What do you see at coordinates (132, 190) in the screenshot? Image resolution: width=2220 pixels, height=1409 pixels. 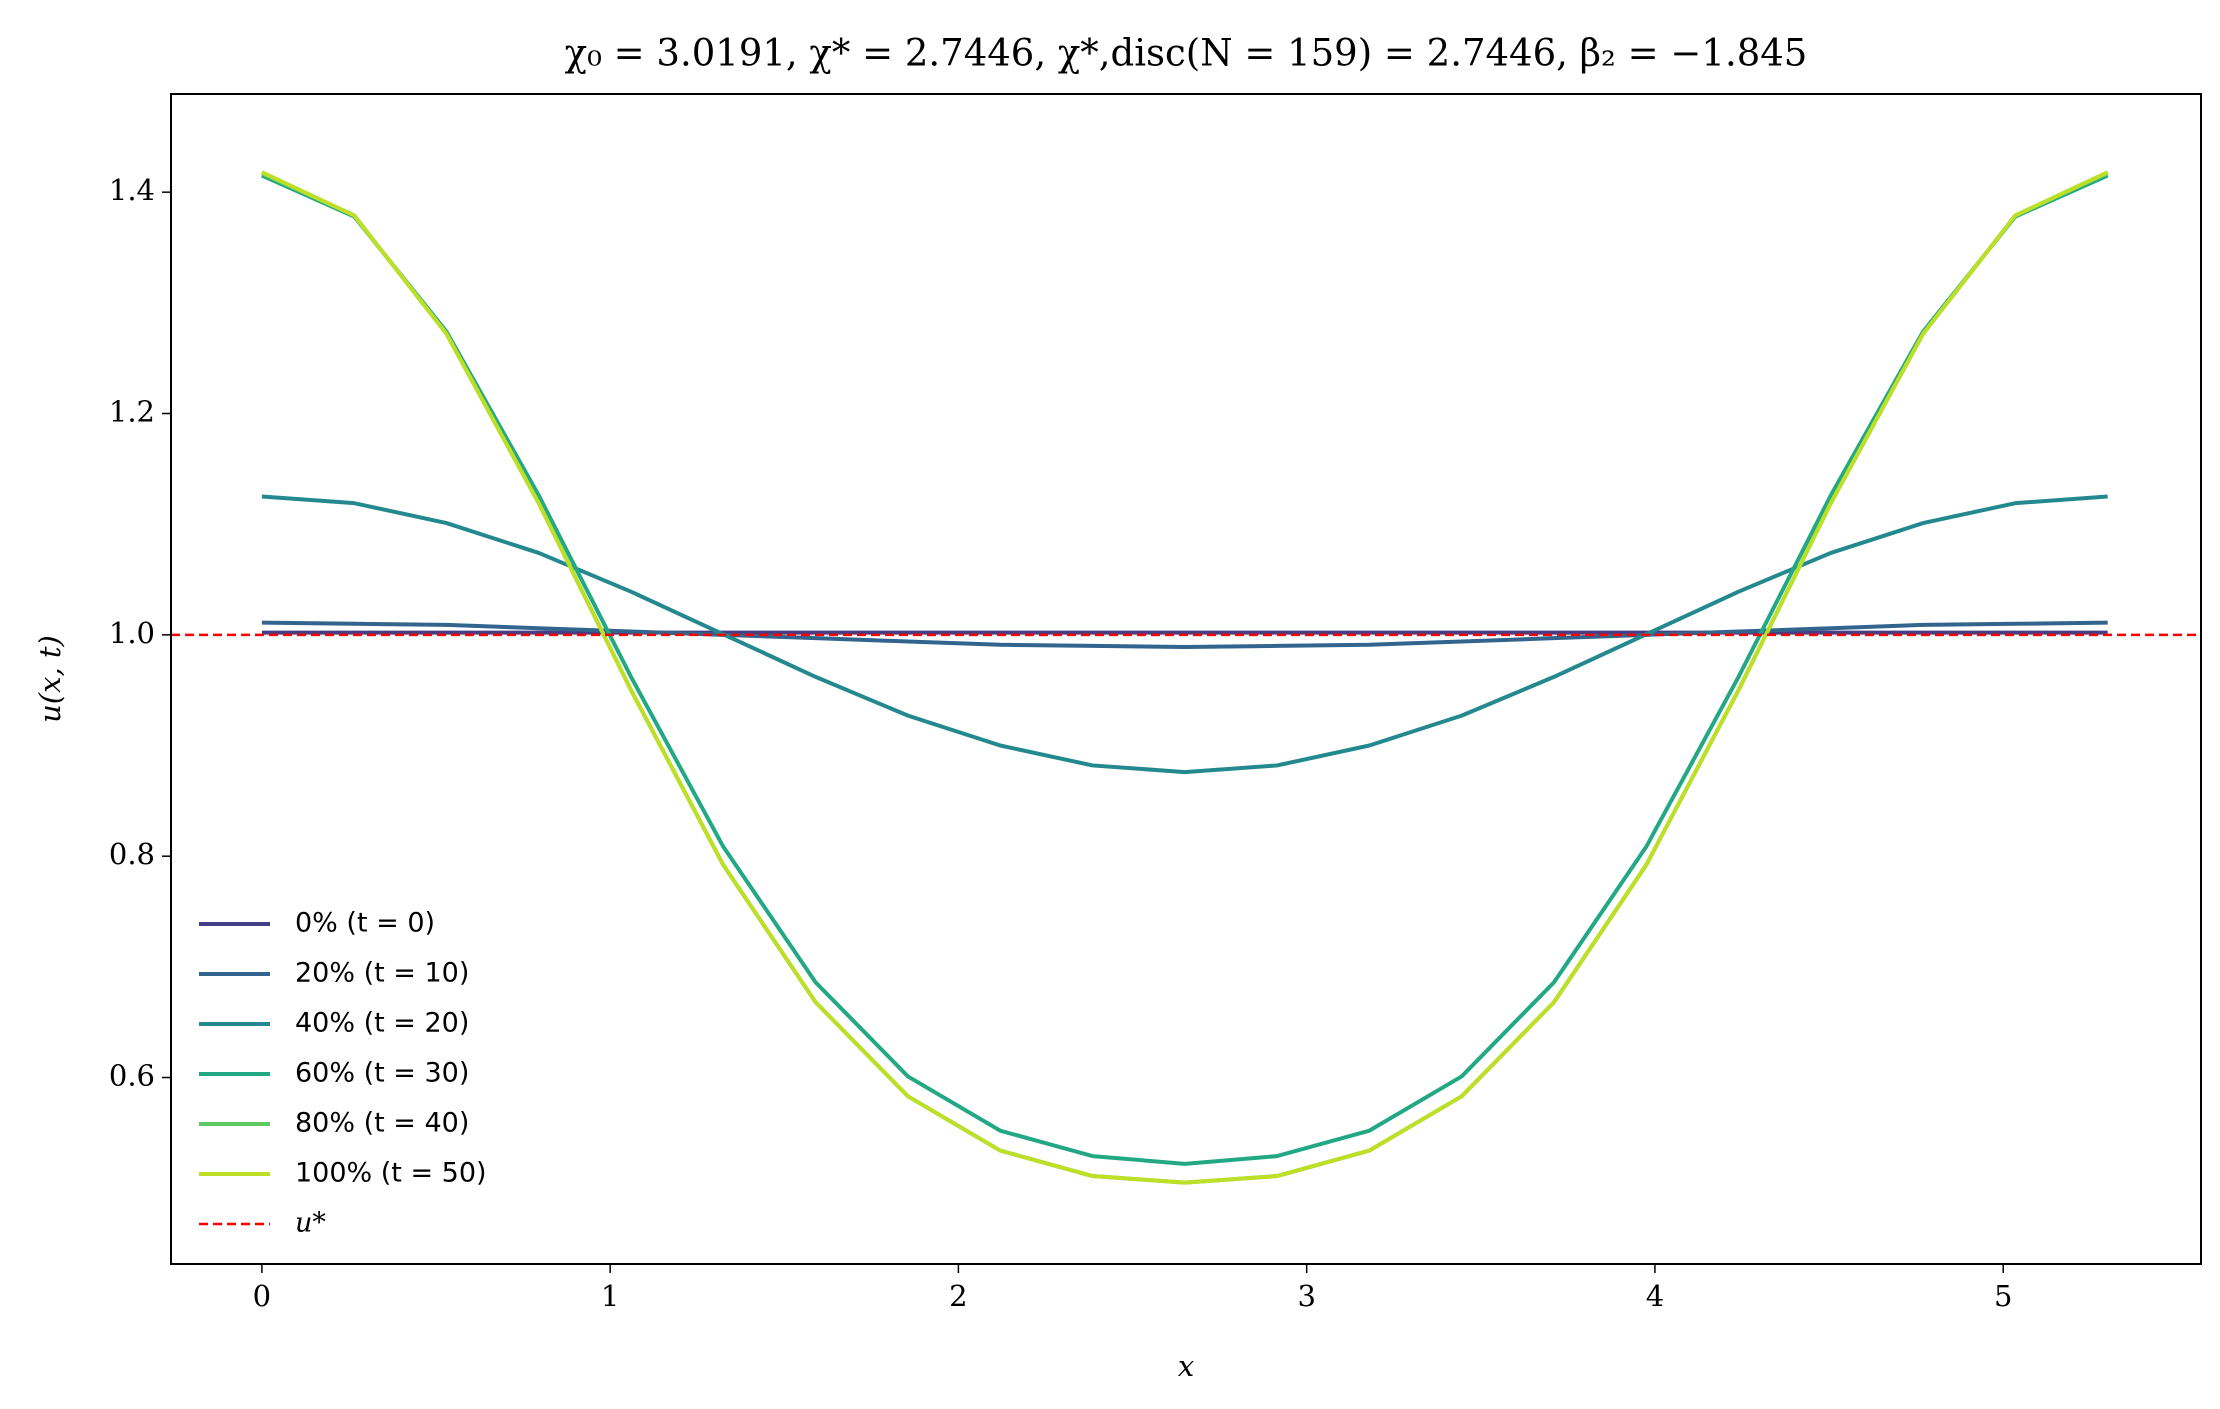 I see `y-tick-label: 1.4` at bounding box center [132, 190].